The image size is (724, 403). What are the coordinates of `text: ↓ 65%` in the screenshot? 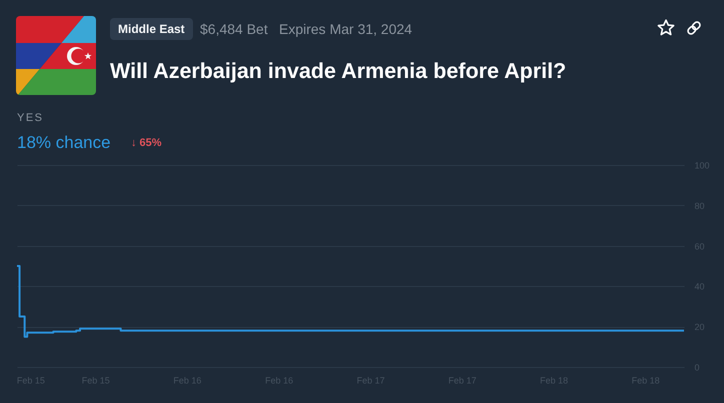 It's located at (146, 143).